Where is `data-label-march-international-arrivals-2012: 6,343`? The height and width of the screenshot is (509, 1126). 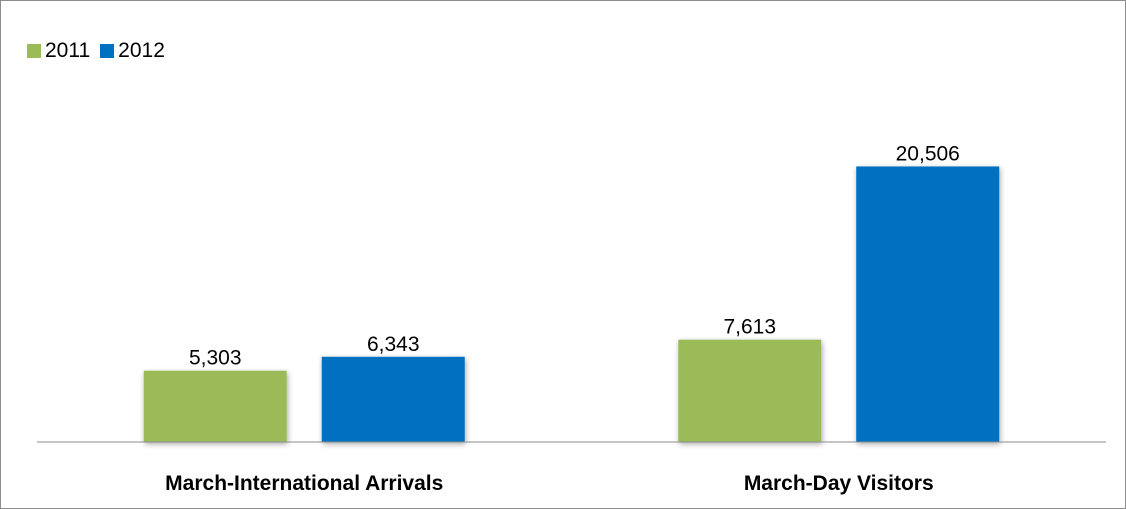
data-label-march-international-arrivals-2012: 6,343 is located at coordinates (393, 344).